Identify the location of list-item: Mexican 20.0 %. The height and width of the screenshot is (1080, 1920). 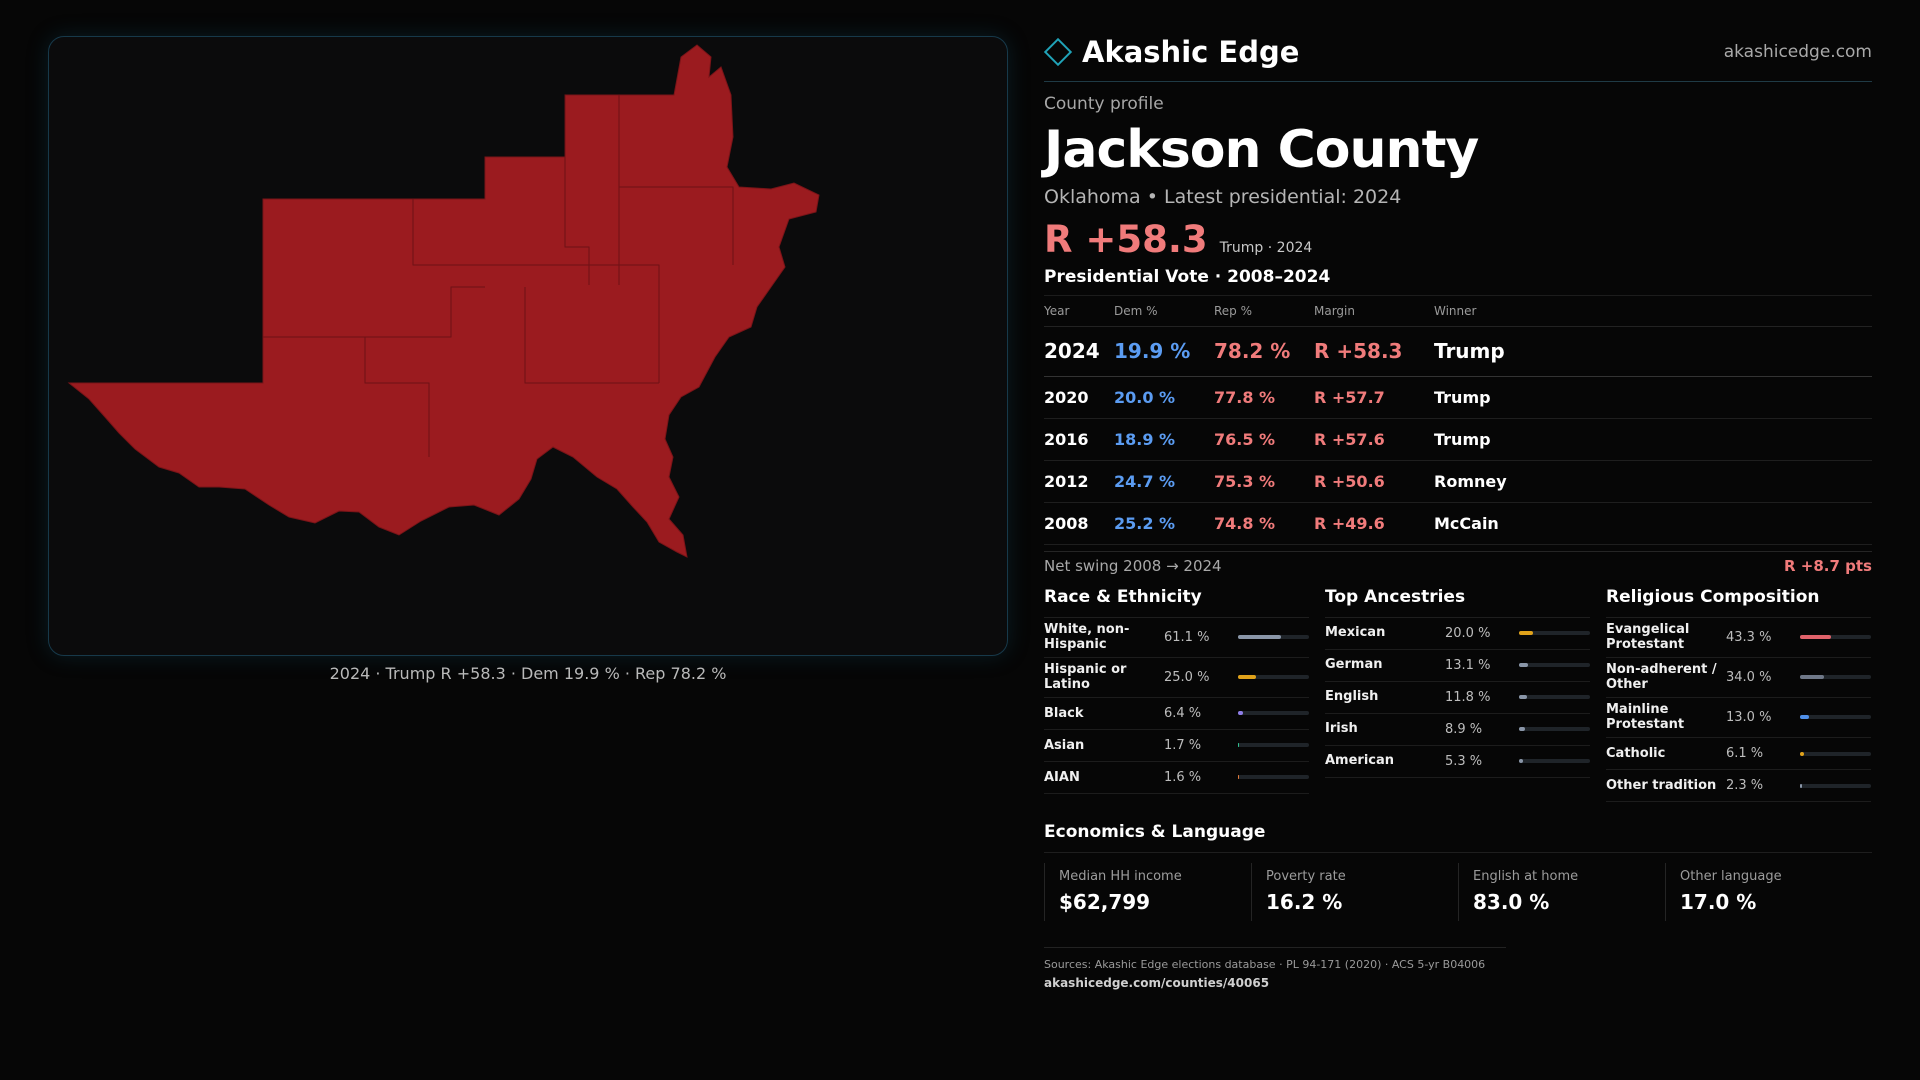
(1457, 634).